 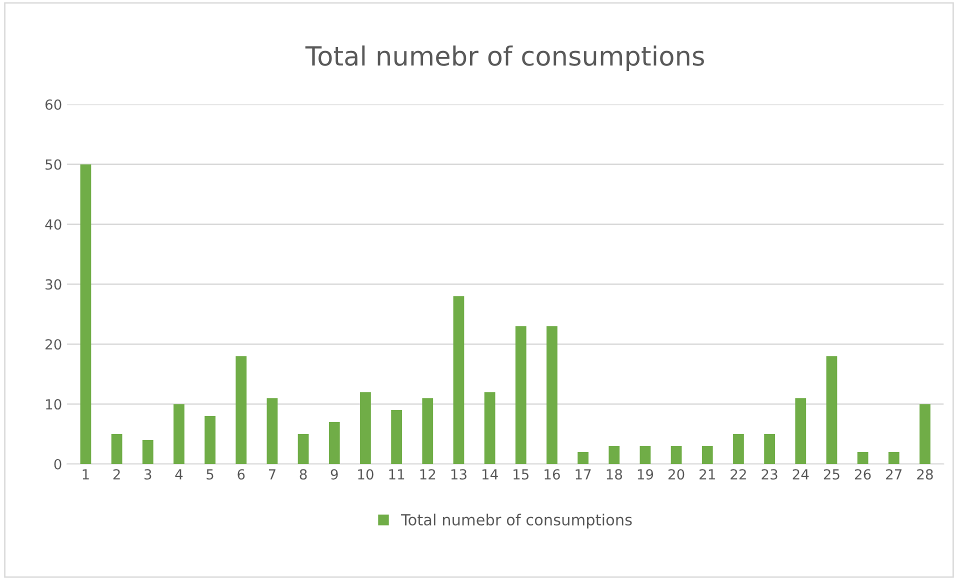 I want to click on x-tick-label: 8, so click(x=303, y=474).